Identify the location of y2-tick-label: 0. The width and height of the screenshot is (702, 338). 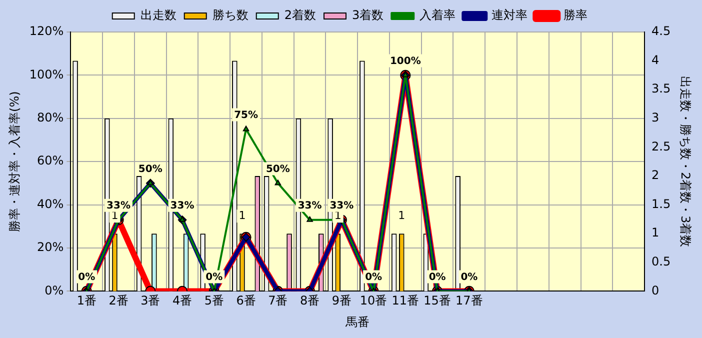
(656, 290).